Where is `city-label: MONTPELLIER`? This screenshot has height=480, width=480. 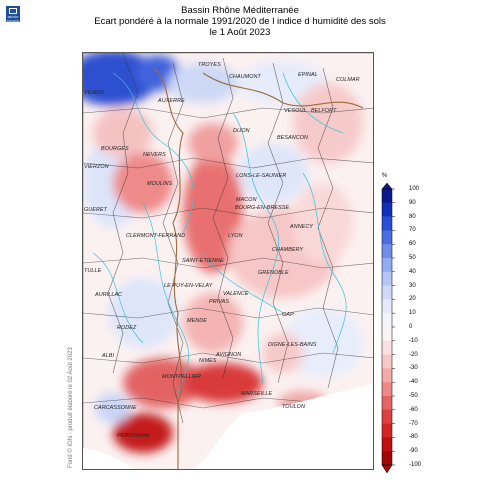 city-label: MONTPELLIER is located at coordinates (182, 377).